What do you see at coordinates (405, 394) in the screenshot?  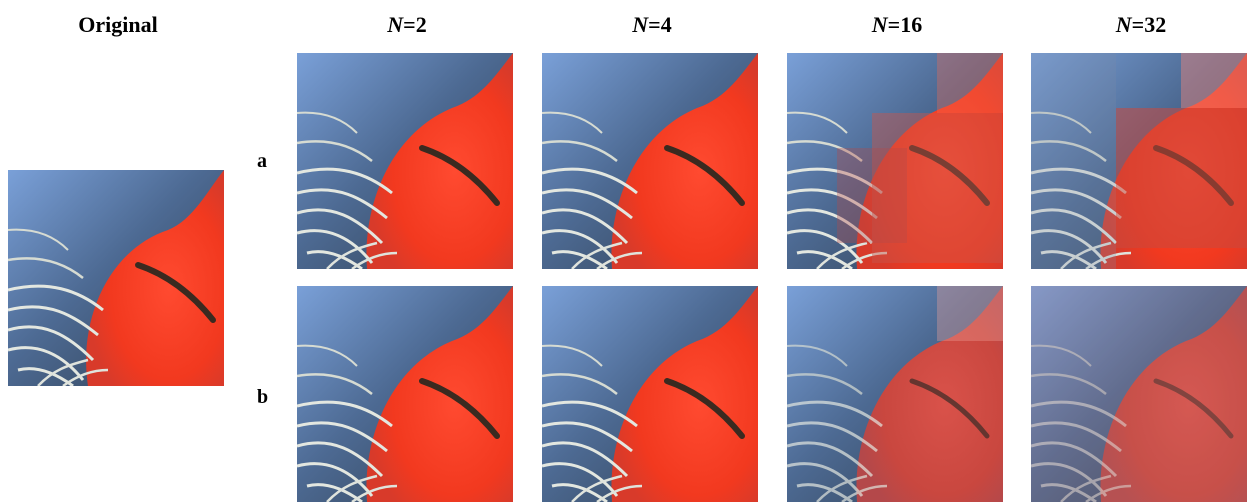 I see `image-b-n2` at bounding box center [405, 394].